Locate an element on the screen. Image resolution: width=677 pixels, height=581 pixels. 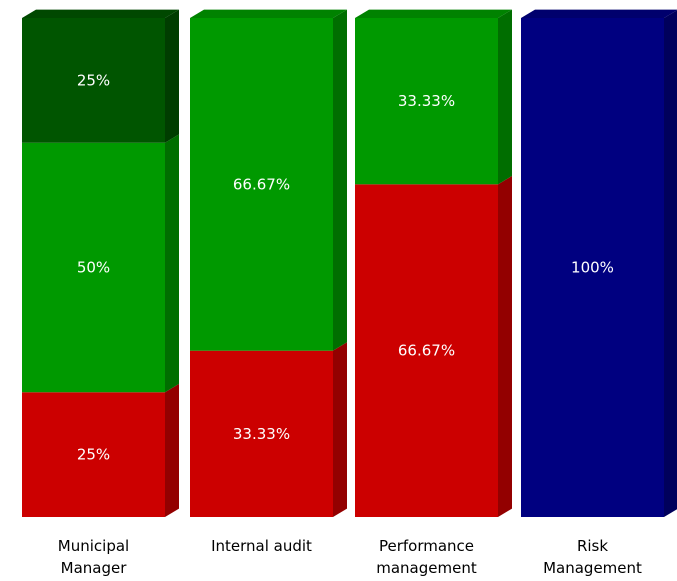
category-label: Risk is located at coordinates (592, 546).